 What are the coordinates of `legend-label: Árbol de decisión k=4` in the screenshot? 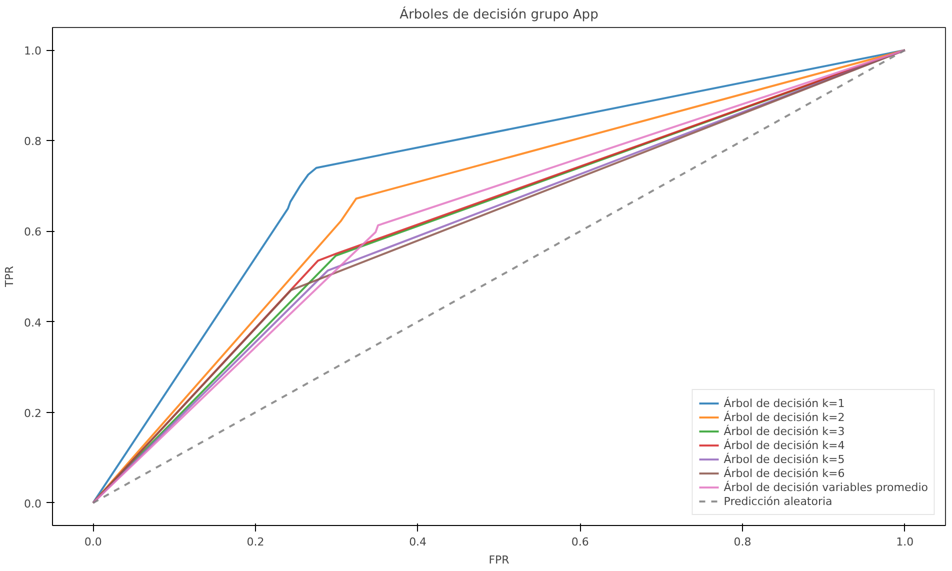 It's located at (784, 445).